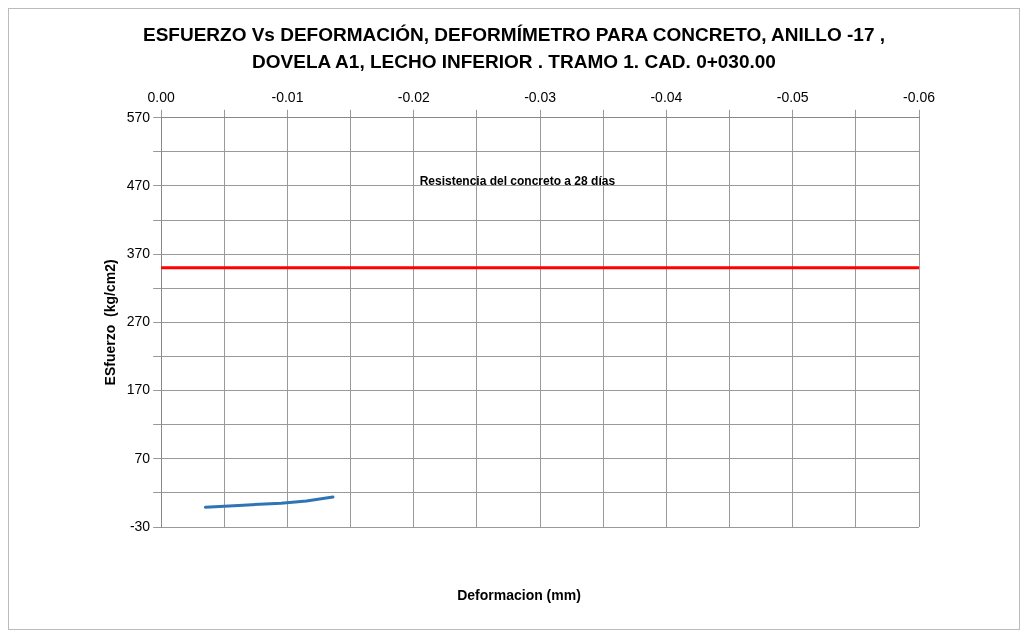  Describe the element at coordinates (138, 253) in the screenshot. I see `y-tick-label: 370` at that location.